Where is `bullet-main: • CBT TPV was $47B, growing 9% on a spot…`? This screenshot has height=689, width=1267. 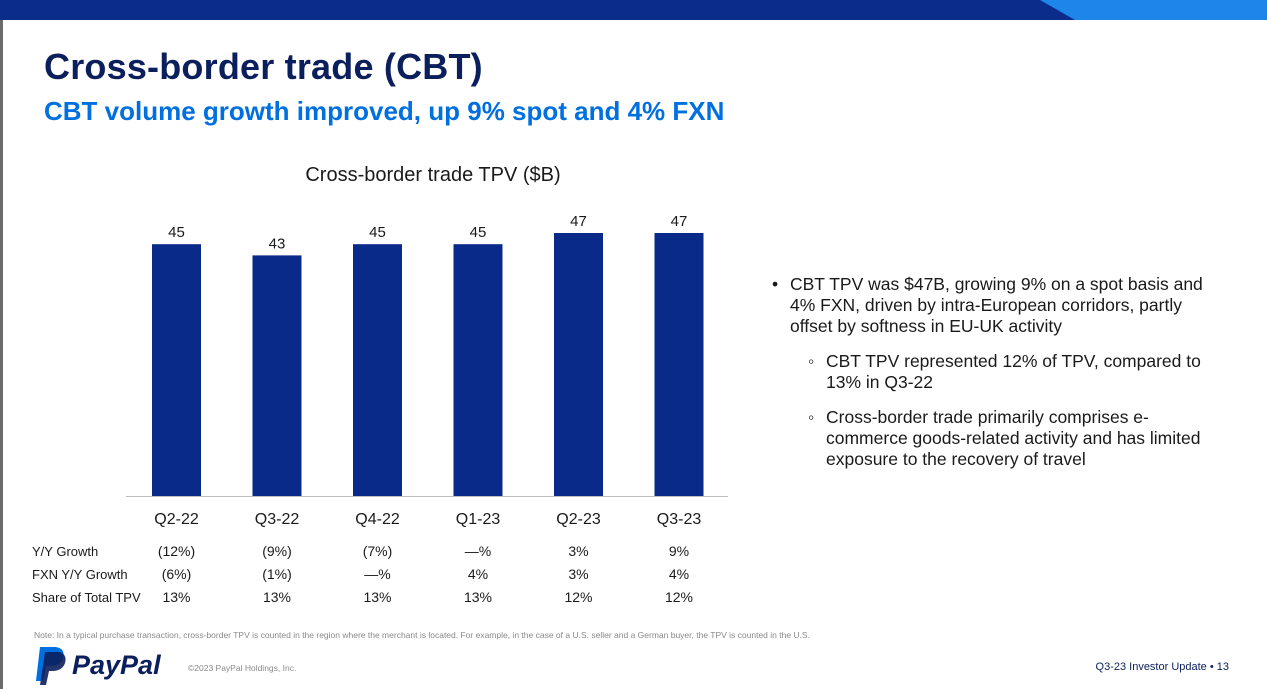
bullet-main: • CBT TPV was $47B, growing 9% on a spot… is located at coordinates (997, 305).